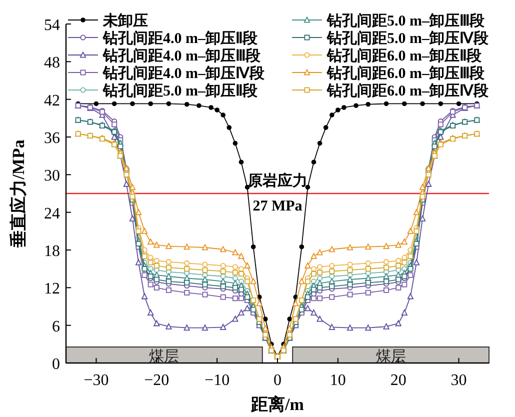 The image size is (515, 417). What do you see at coordinates (52, 289) in the screenshot?
I see `y-tick-label: 12` at bounding box center [52, 289].